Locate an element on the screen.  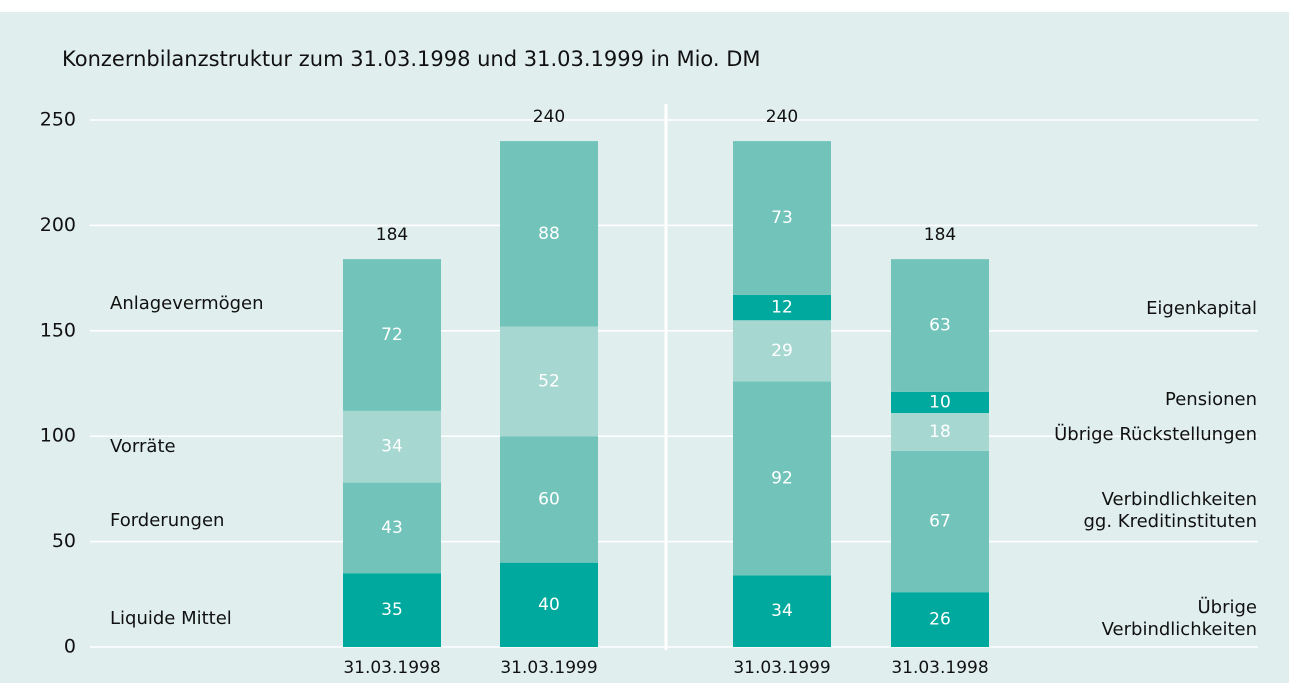
series-label: Eigenkapital is located at coordinates (1201, 308).